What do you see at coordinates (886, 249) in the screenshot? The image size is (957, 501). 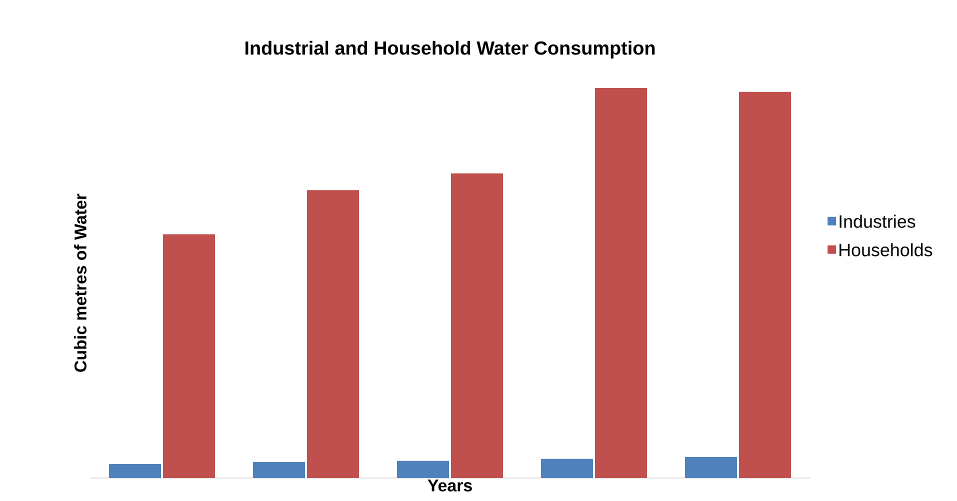 I see `legend-label: Households` at bounding box center [886, 249].